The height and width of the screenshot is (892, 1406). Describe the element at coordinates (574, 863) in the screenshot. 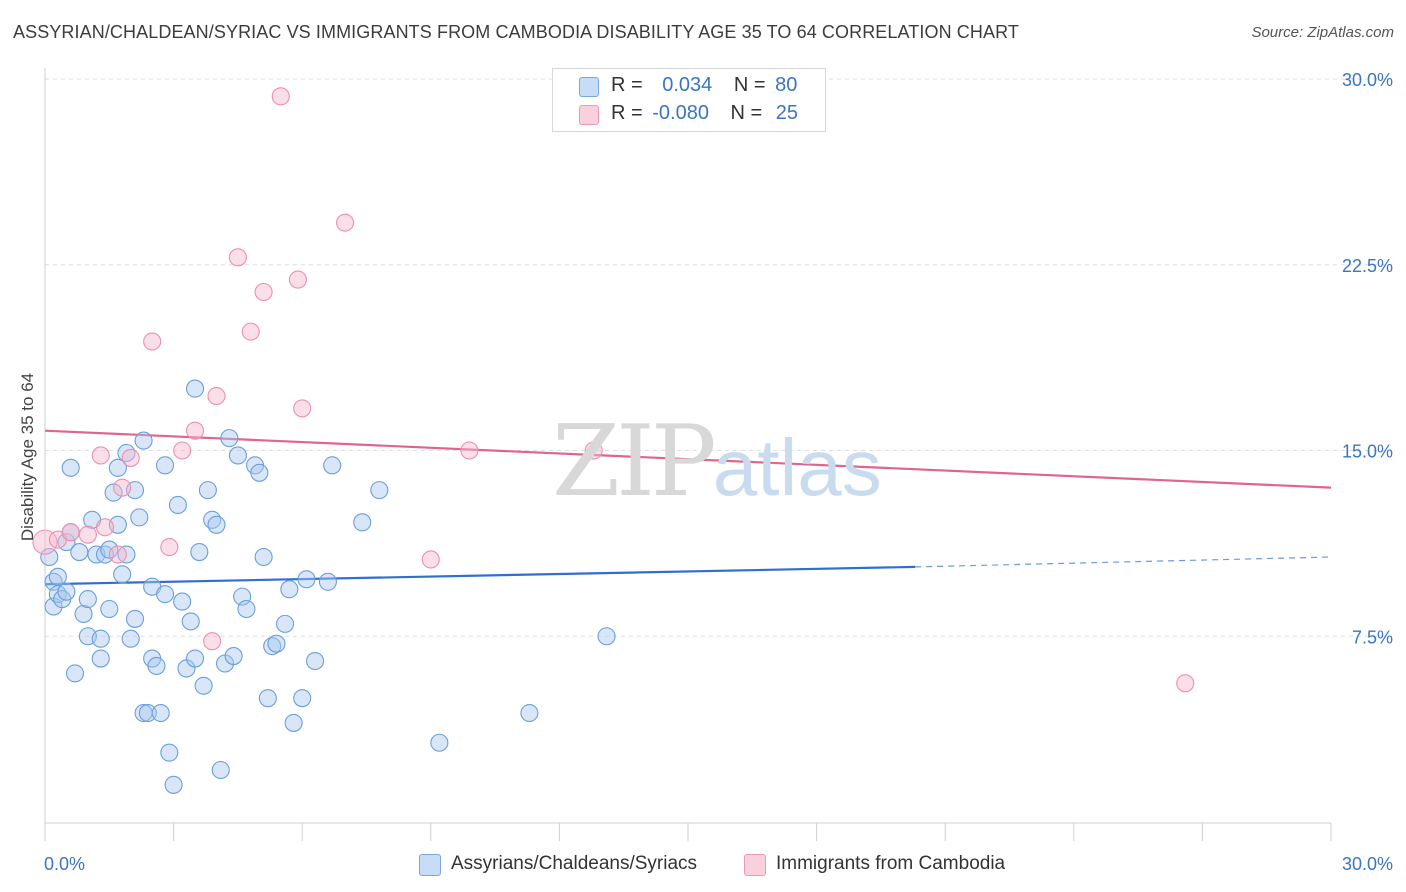

I see `bottom-legend-label-1: Assyrians/Chaldeans/Syriacs` at that location.